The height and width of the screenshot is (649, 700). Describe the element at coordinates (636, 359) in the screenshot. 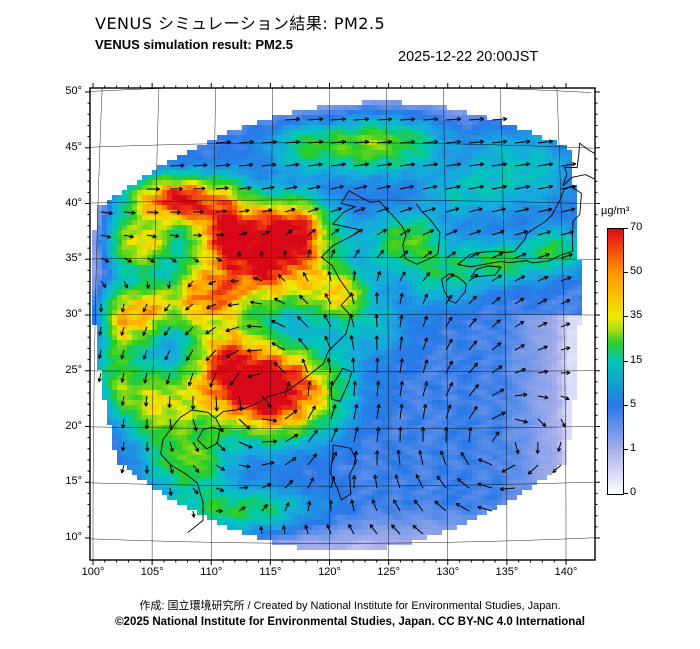

I see `colorbar-tick-label: 15` at that location.